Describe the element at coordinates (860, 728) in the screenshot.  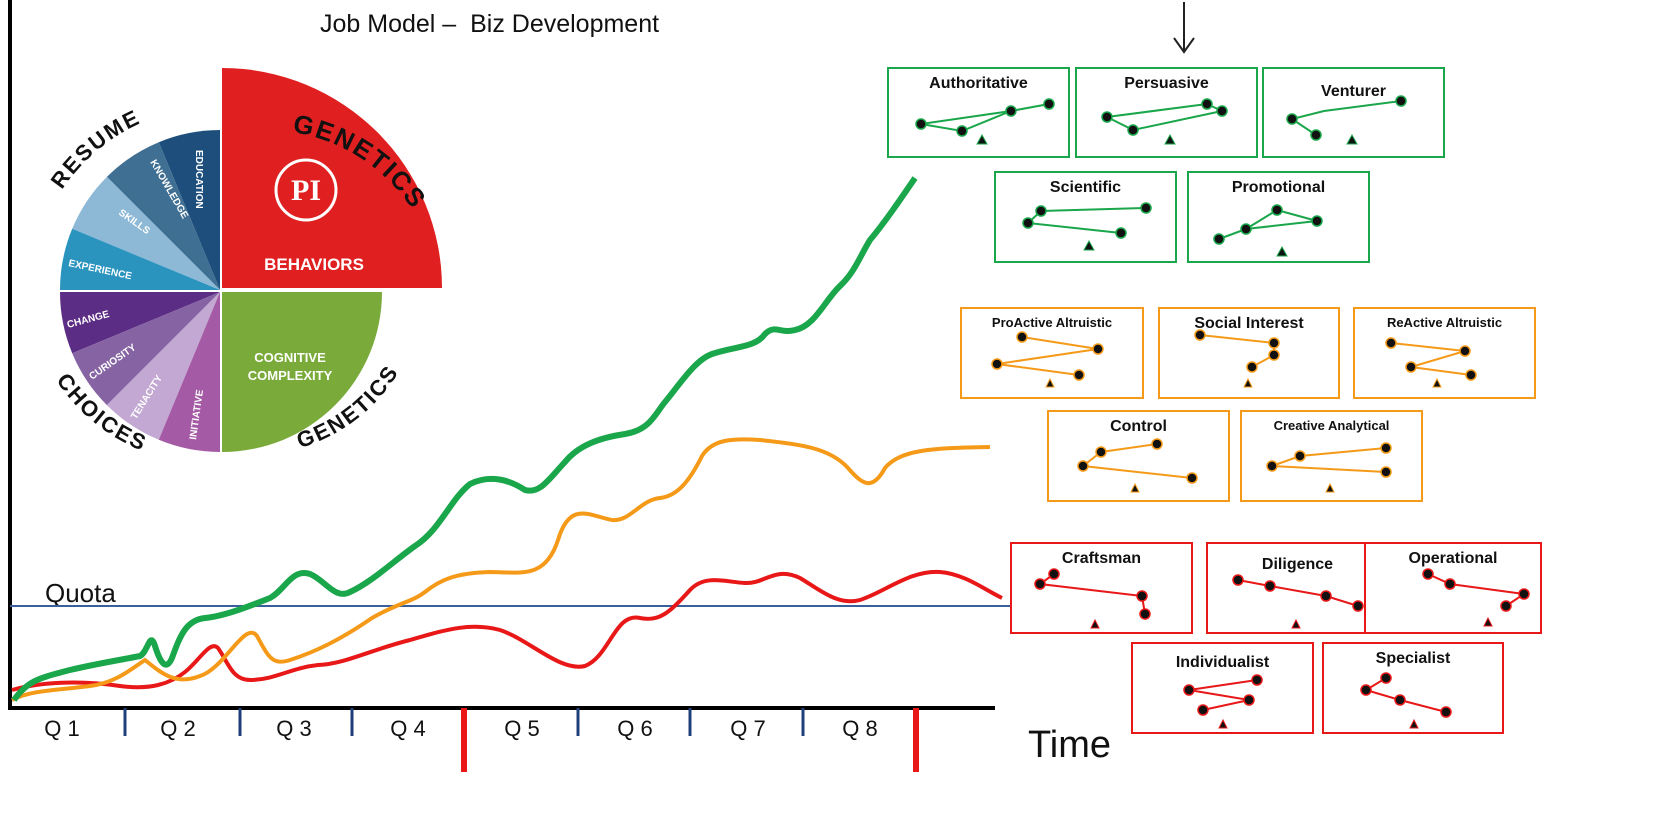
I see `quarter-label-q8: Q 8` at that location.